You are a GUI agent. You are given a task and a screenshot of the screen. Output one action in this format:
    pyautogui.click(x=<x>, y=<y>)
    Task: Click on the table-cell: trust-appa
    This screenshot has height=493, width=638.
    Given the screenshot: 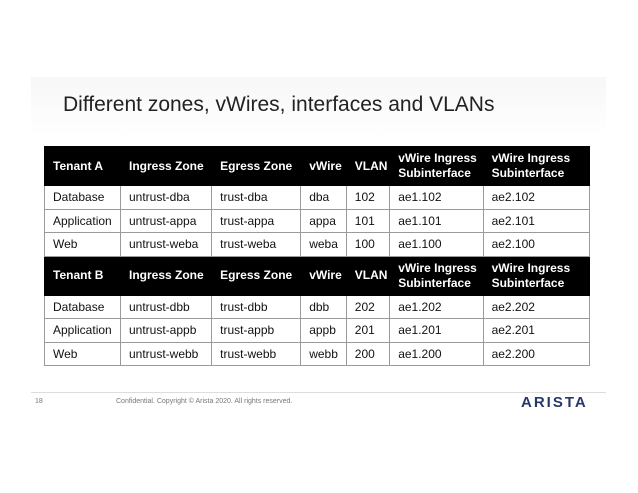 What is the action you would take?
    pyautogui.click(x=256, y=220)
    